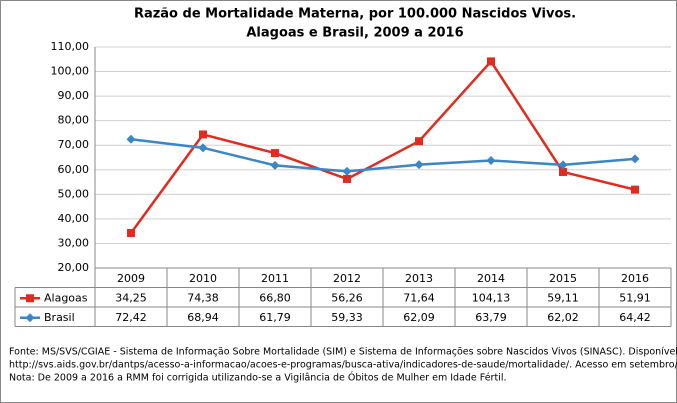 The width and height of the screenshot is (677, 403). Describe the element at coordinates (491, 297) in the screenshot. I see `table-value: 104,13` at that location.